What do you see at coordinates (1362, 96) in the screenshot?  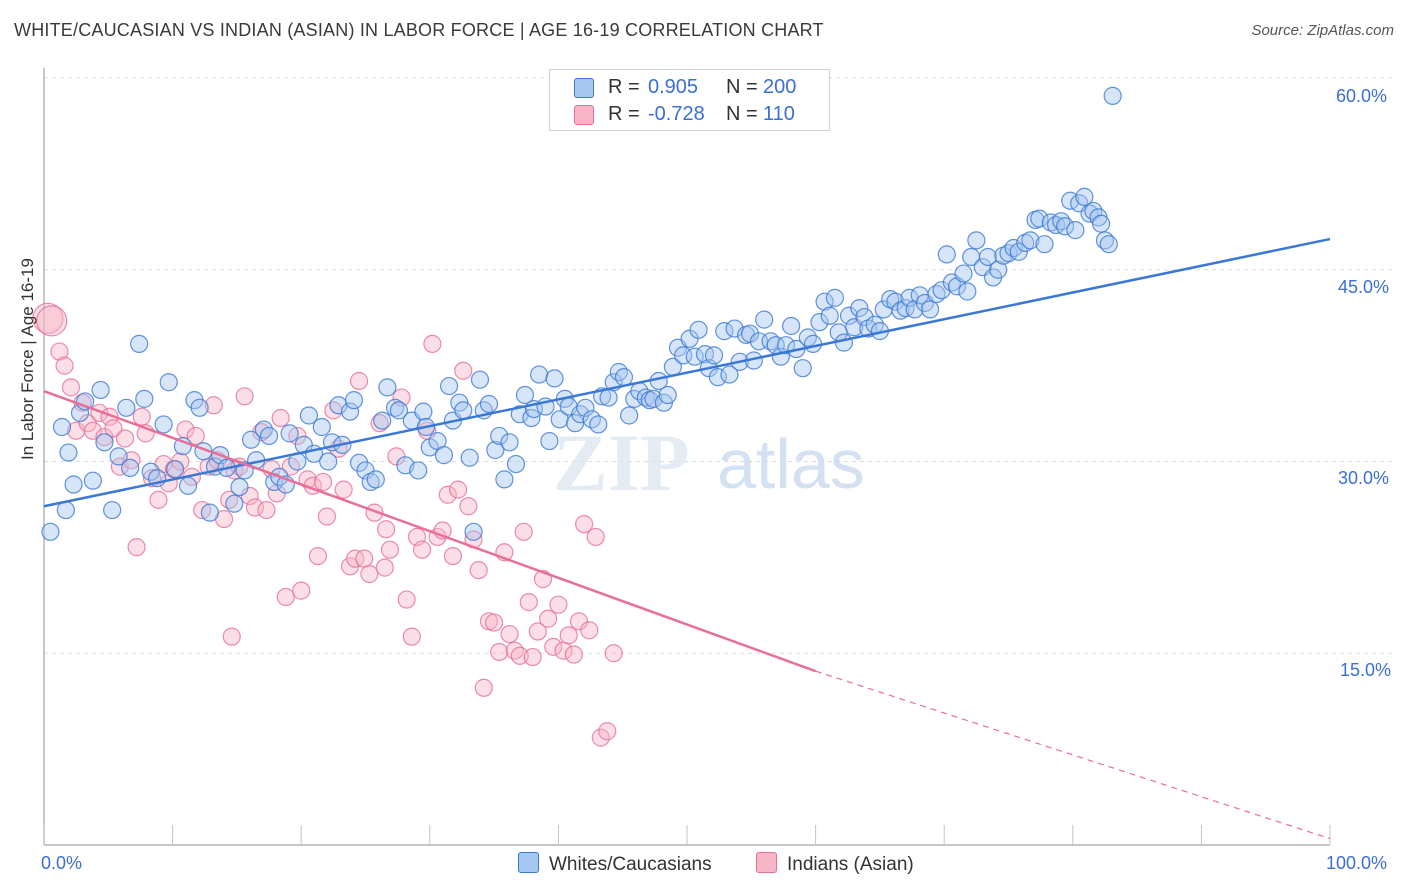 I see `y-tick-label-60: 60.0%` at bounding box center [1362, 96].